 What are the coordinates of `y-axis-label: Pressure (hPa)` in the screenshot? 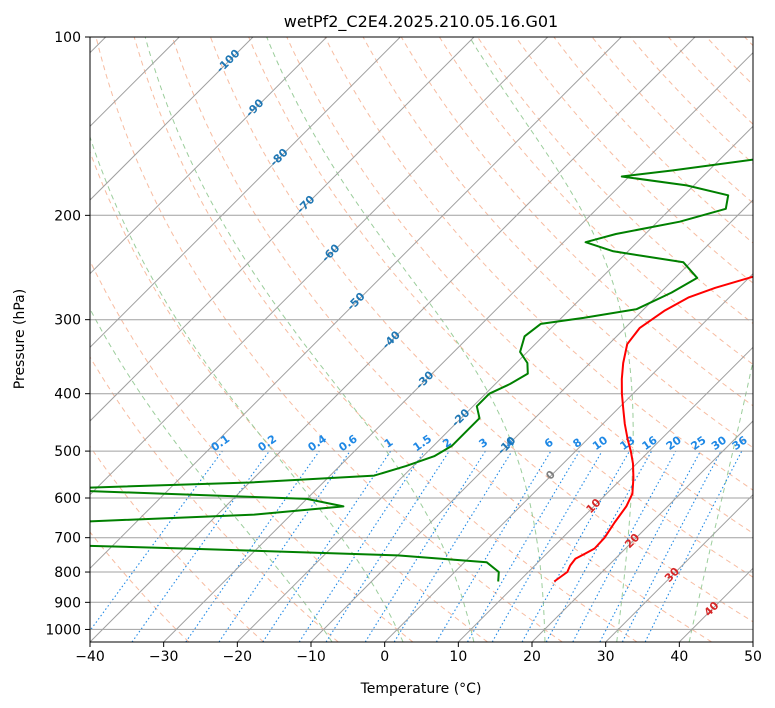 It's located at (20, 339).